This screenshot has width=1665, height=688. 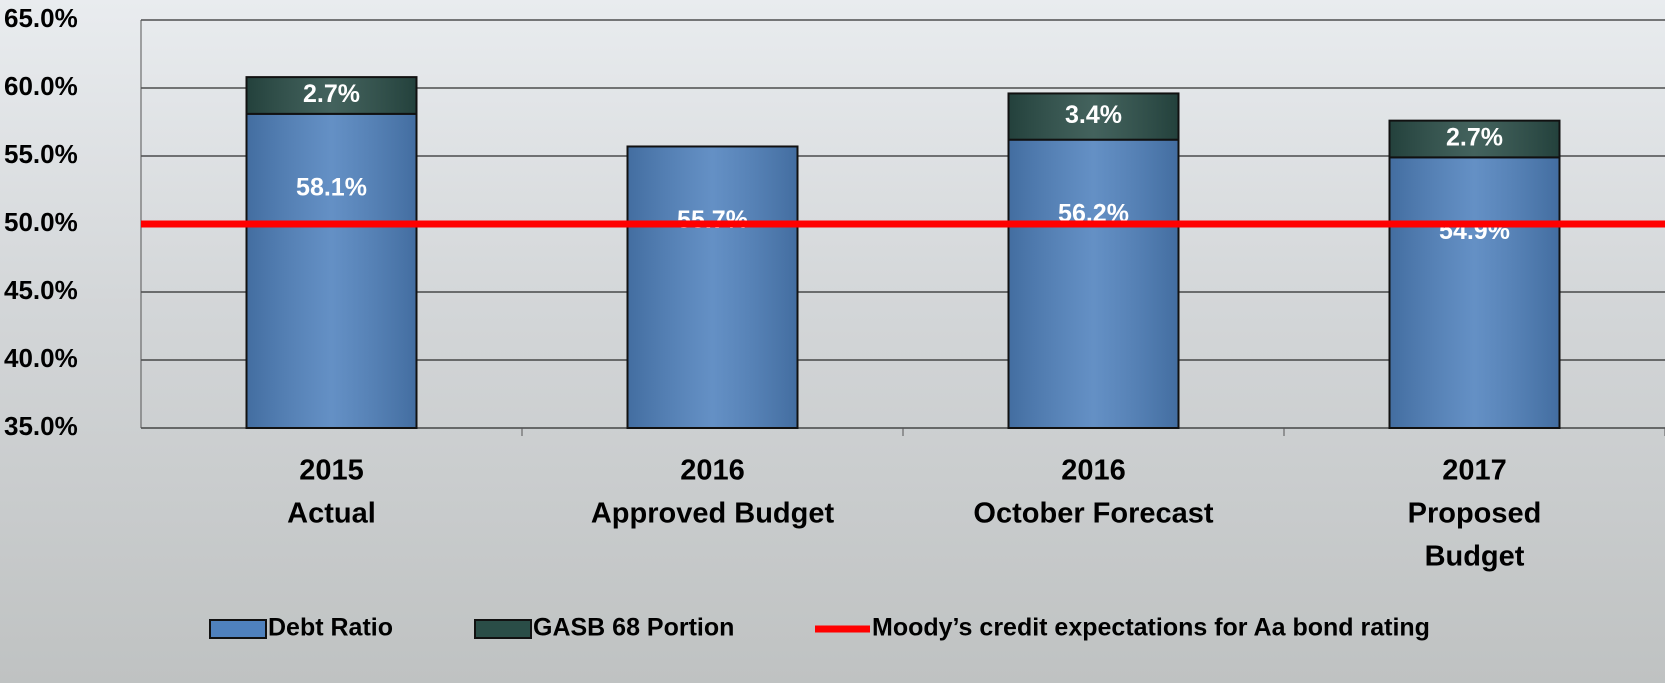 What do you see at coordinates (41, 222) in the screenshot?
I see `y-tick-label: 50.0%` at bounding box center [41, 222].